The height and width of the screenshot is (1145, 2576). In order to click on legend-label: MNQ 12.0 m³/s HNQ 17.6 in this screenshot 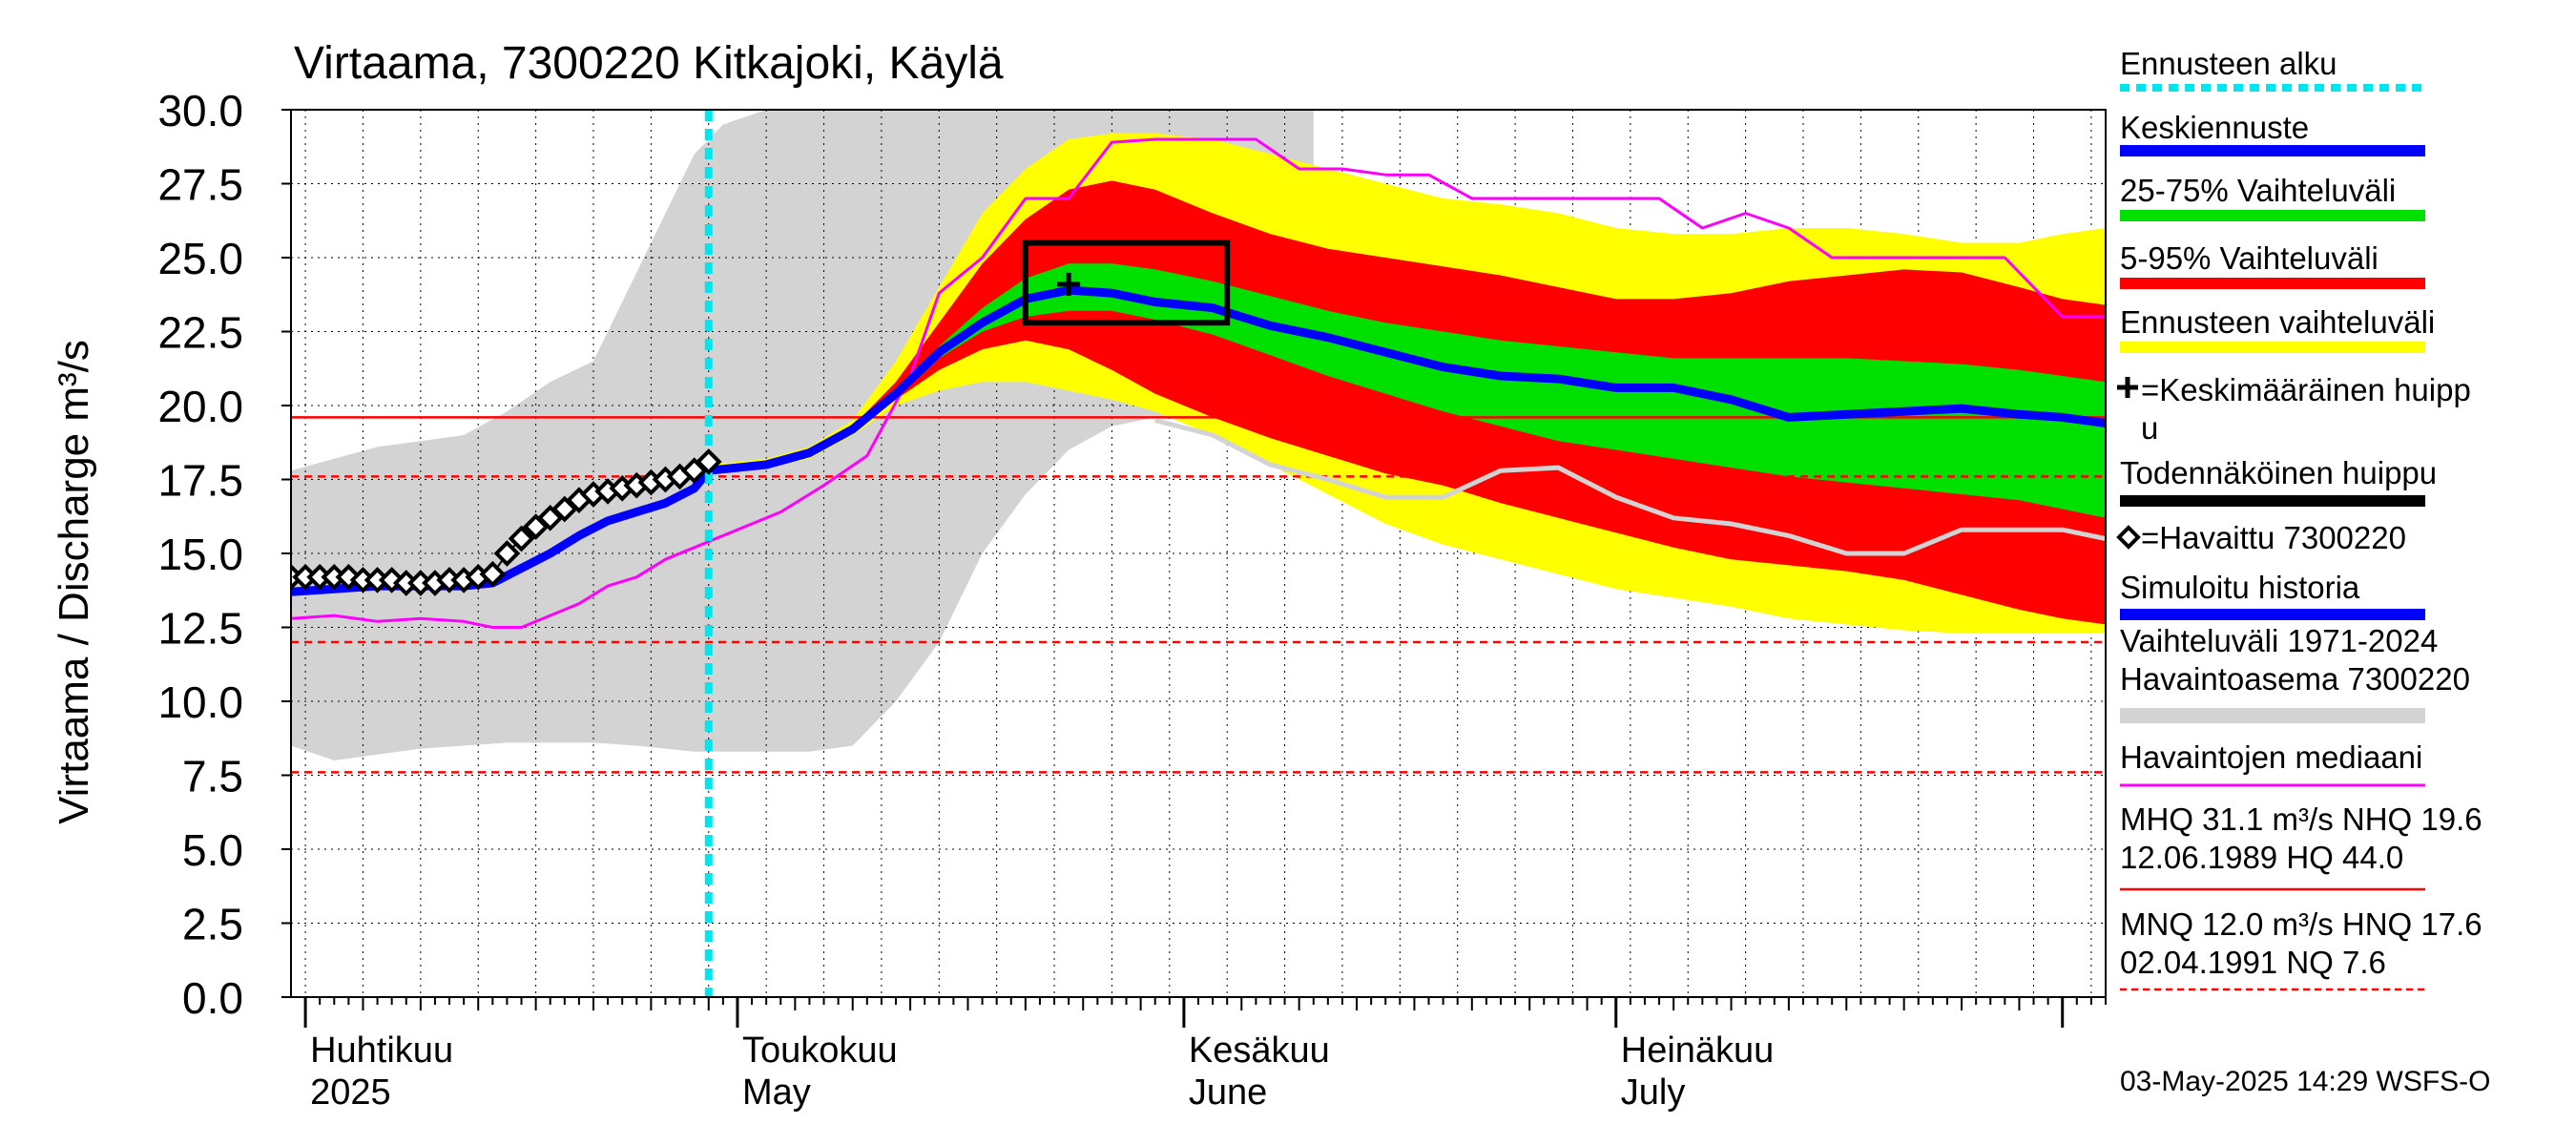, I will do `click(2301, 924)`.